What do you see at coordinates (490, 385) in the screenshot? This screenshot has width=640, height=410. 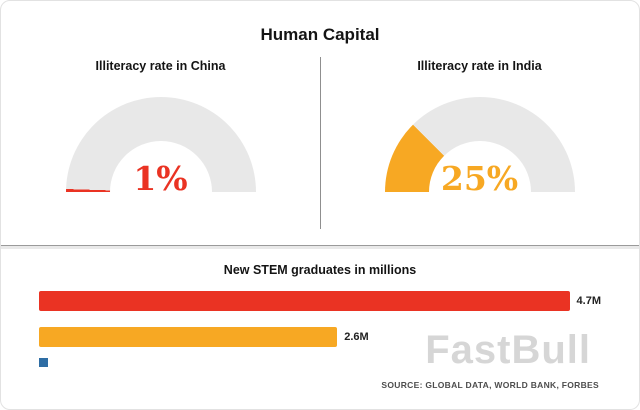 I see `source-attribution: SOURCE: GLOBAL DATA, WORLD BANK, FORBES` at bounding box center [490, 385].